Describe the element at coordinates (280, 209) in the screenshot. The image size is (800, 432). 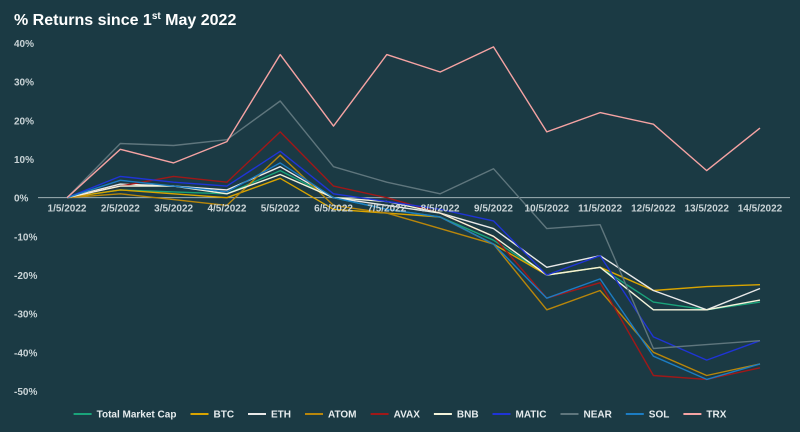
I see `x-tick-label: 5/5/2022` at that location.